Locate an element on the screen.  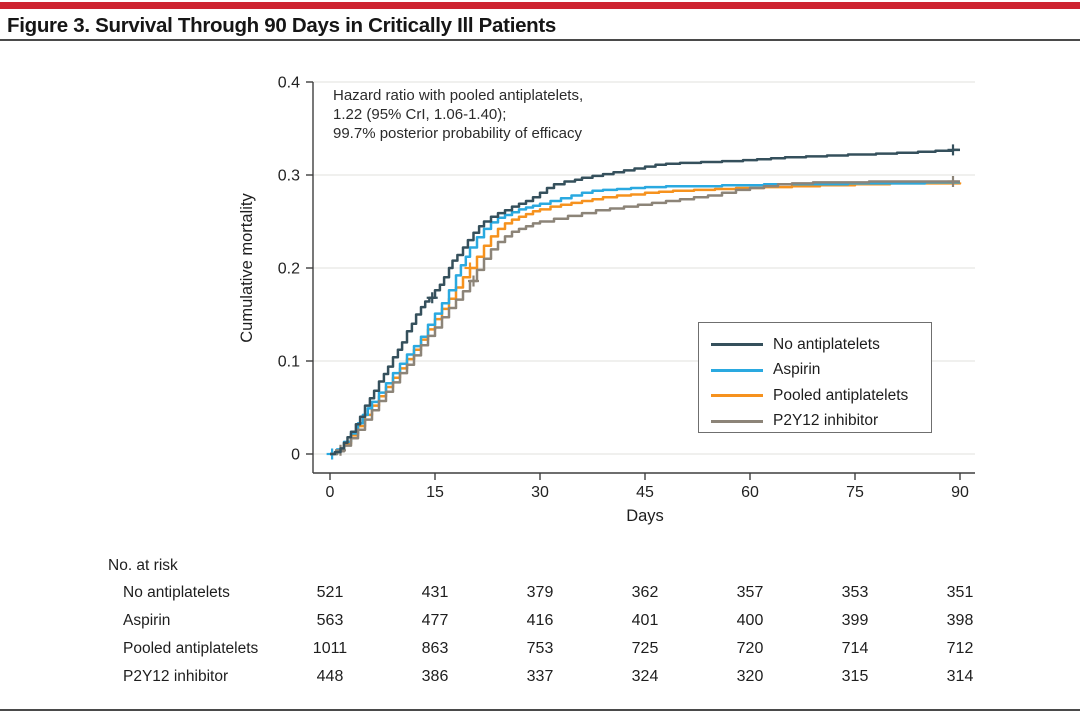
legend-item-2: Aspirin is located at coordinates (821, 370).